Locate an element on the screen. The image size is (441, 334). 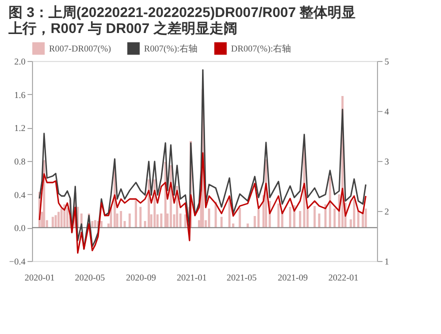
y-tick-label: 0.0 is located at coordinates (20, 228).